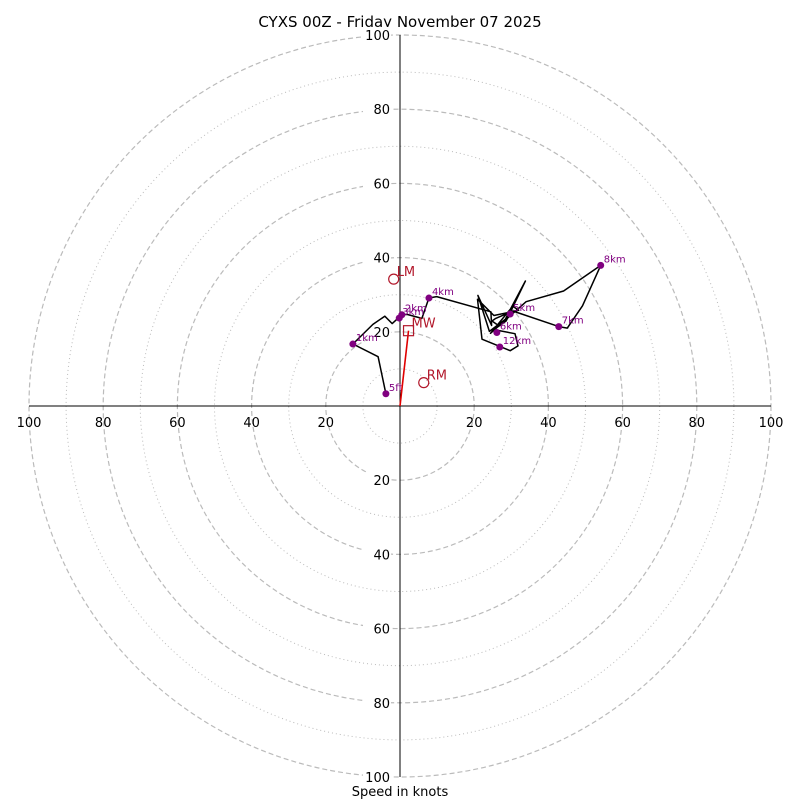 This screenshot has width=800, height=800. What do you see at coordinates (399, 318) in the screenshot?
I see `level-marker-3km` at bounding box center [399, 318].